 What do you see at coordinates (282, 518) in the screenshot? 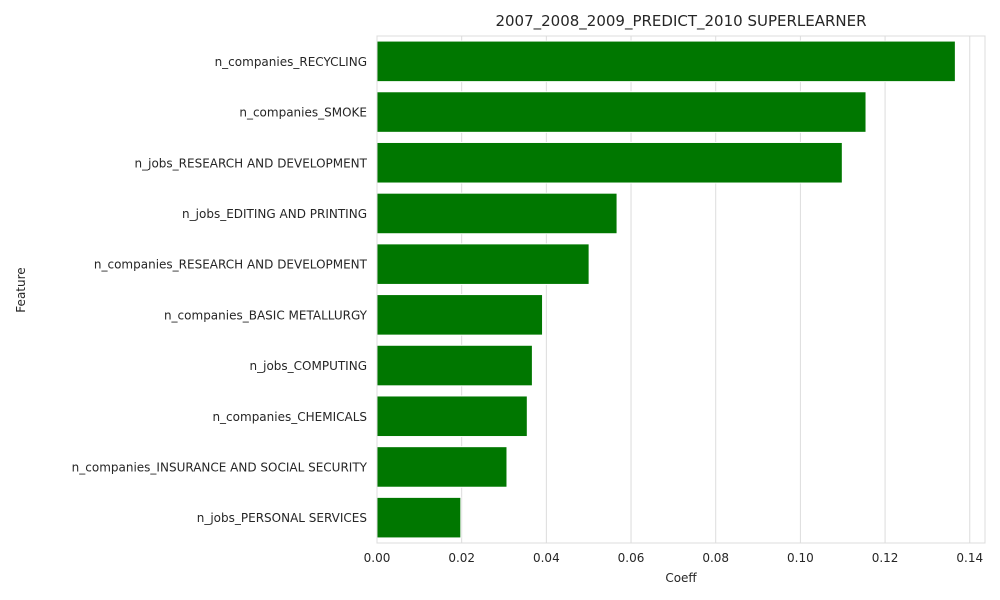
I see `y-tick-label: n_jobs_PERSONAL SERVICES` at bounding box center [282, 518].